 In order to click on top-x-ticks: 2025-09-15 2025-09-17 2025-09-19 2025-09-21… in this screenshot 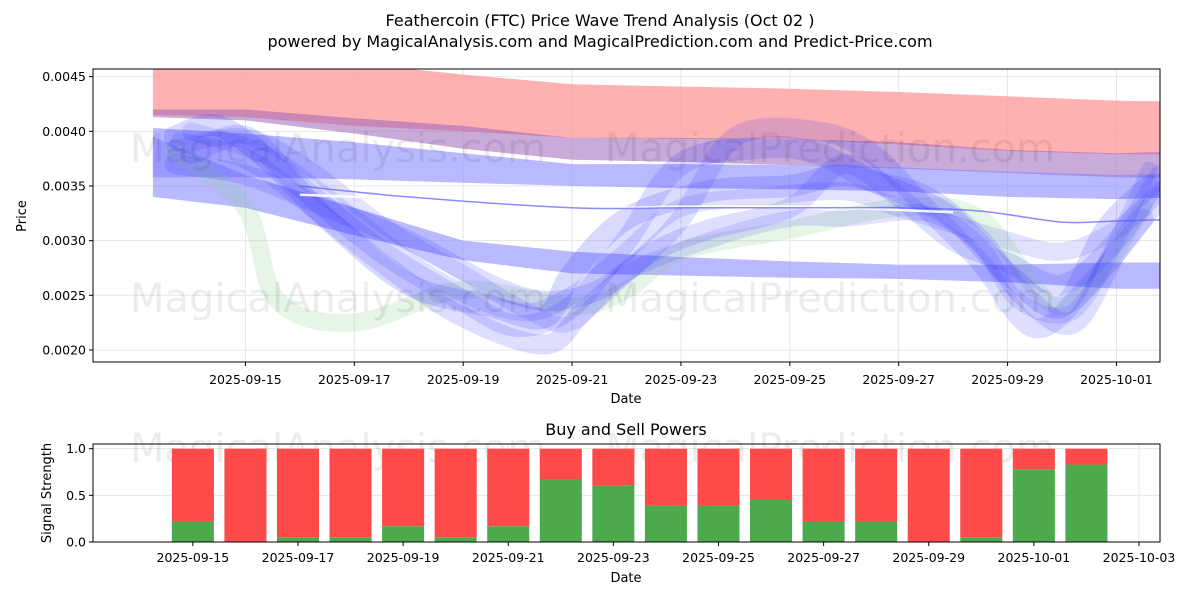, I will do `click(681, 374)`.